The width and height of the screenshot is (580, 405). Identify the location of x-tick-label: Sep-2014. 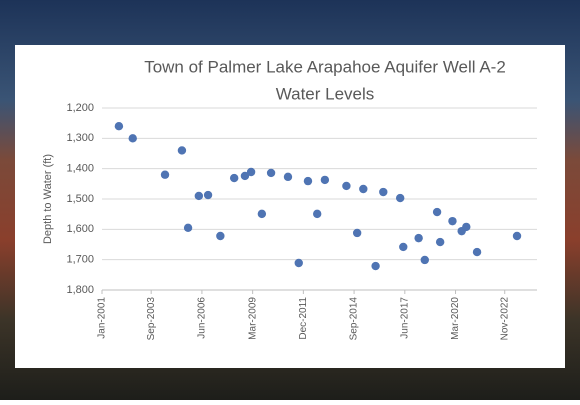
(354, 319).